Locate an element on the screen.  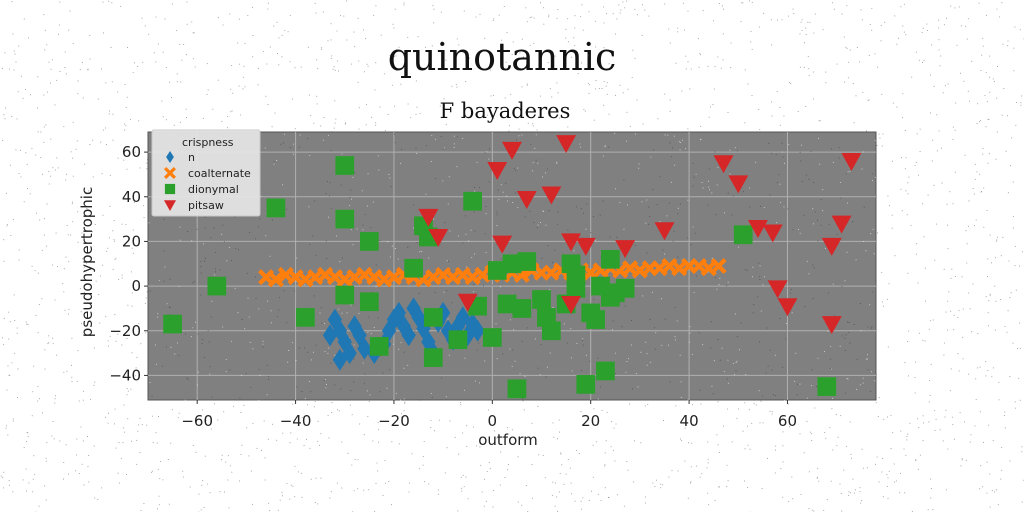
legend-box is located at coordinates (206, 173).